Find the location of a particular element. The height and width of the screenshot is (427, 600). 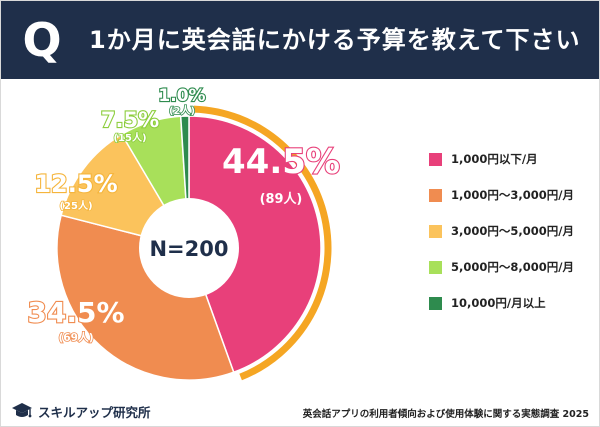

legend-item: 10,000円/月以上 is located at coordinates (487, 303).